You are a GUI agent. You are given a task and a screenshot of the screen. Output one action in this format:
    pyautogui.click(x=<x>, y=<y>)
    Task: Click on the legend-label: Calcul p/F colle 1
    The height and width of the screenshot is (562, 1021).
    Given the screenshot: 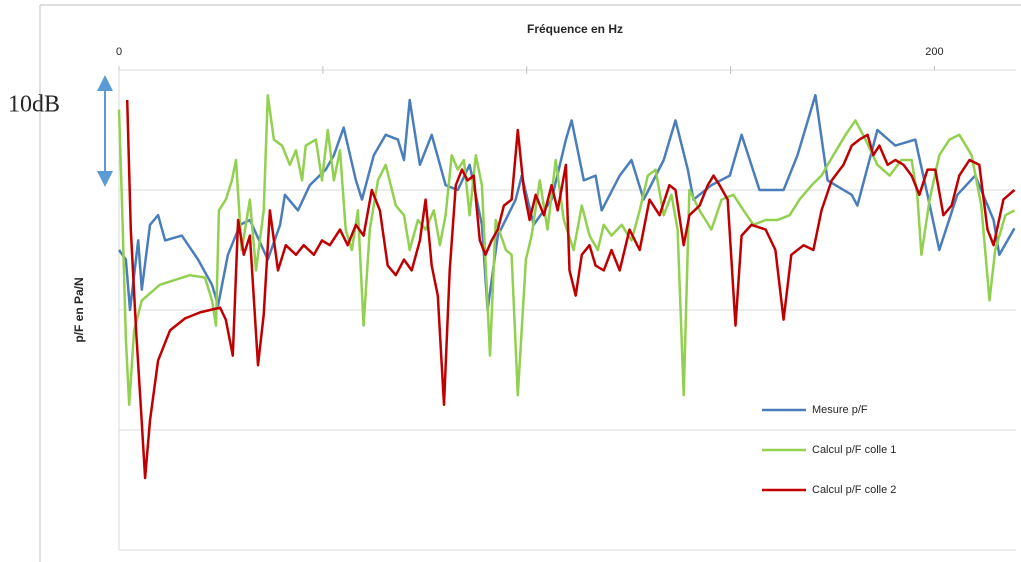 What is the action you would take?
    pyautogui.click(x=854, y=450)
    